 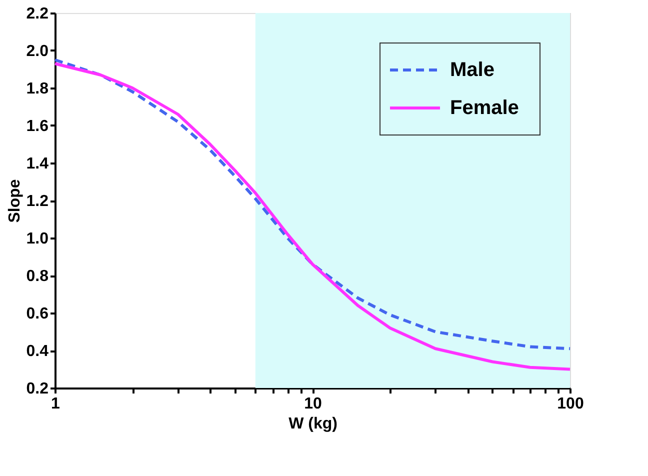 I want to click on x-tick-label: 100, so click(x=570, y=404).